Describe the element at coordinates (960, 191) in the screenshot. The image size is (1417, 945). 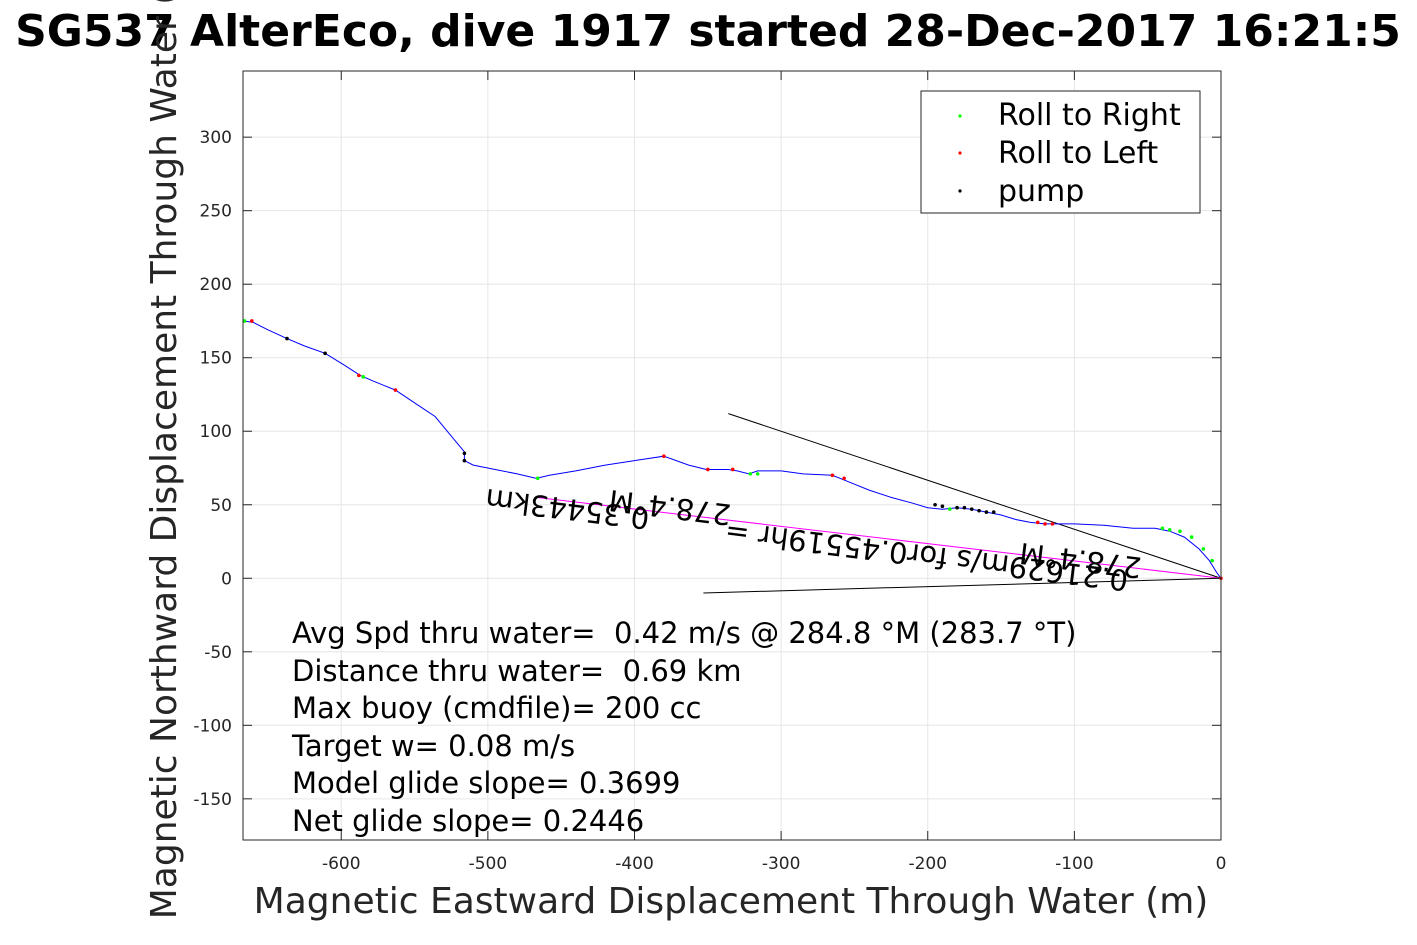
I see `legend-marker-pump` at that location.